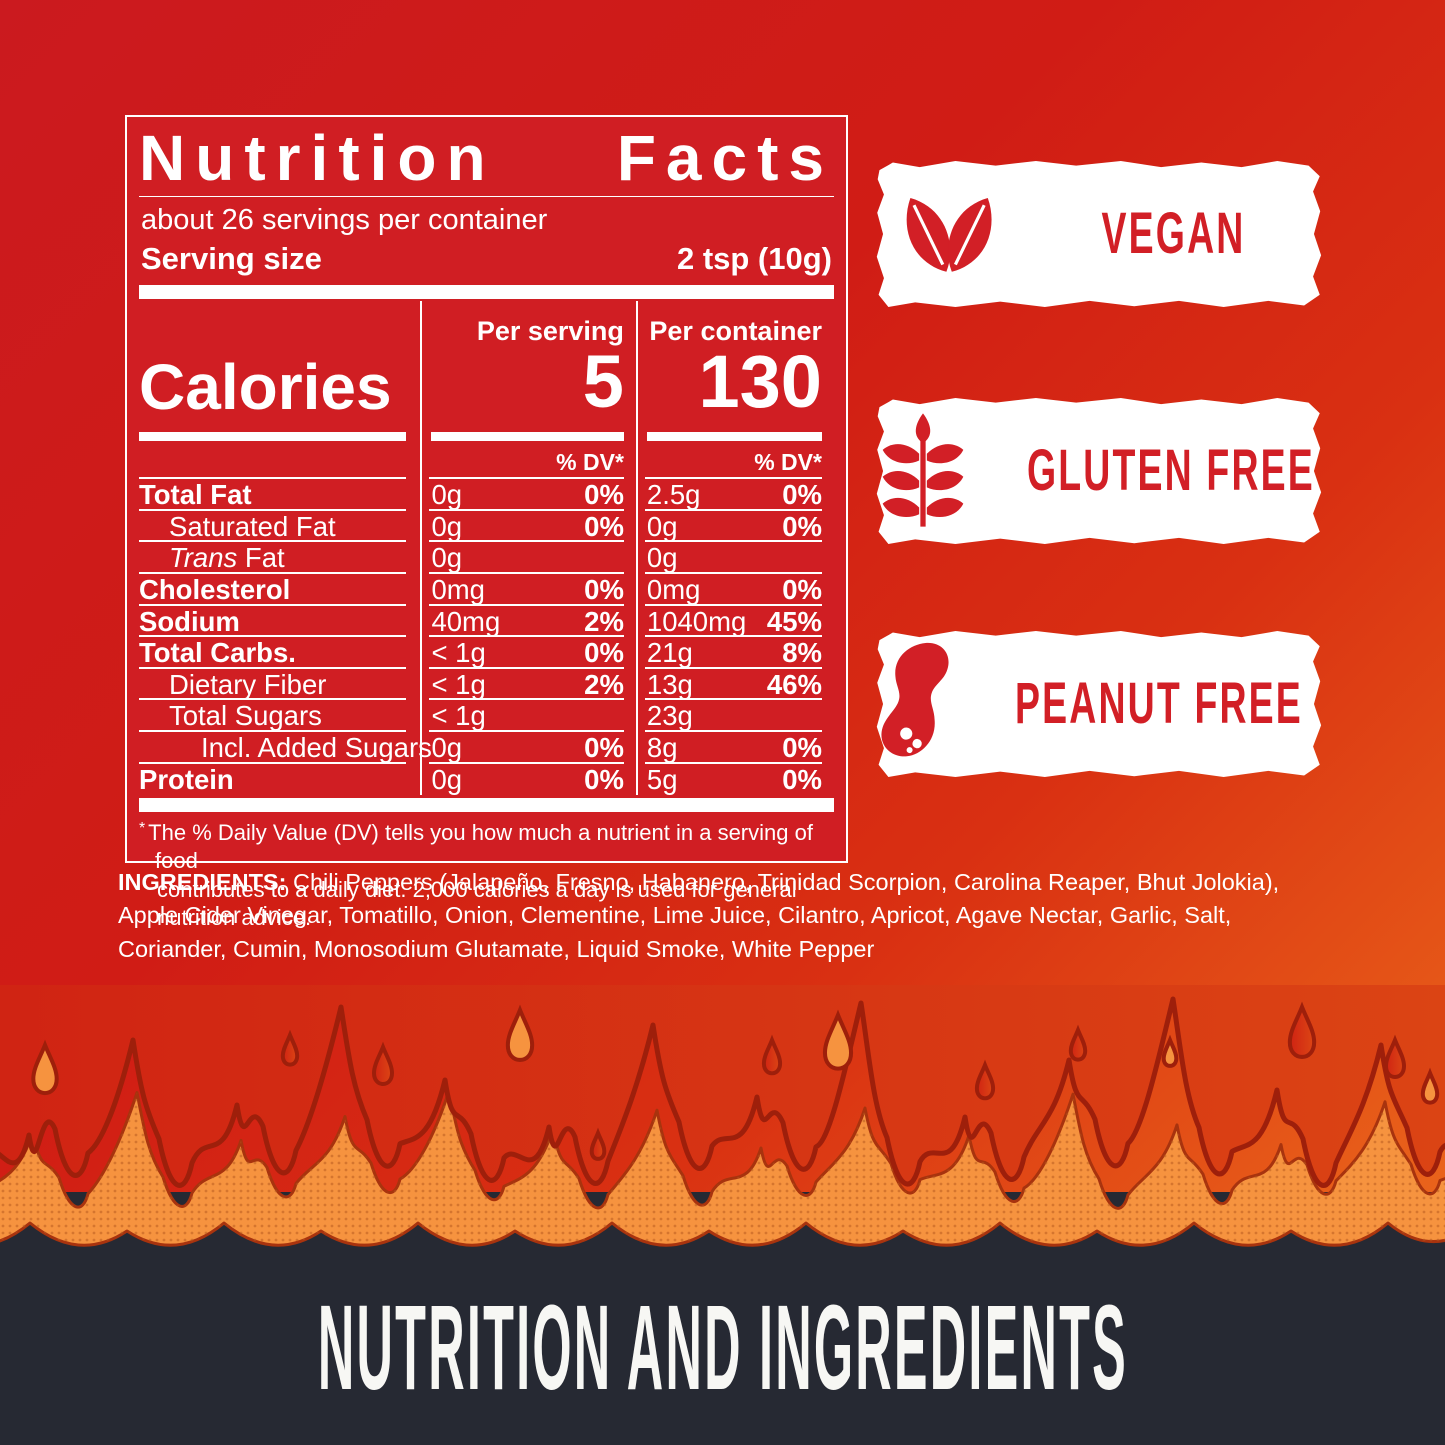 The image size is (1445, 1445). What do you see at coordinates (279, 590) in the screenshot?
I see `nutrient-name: Cholesterol` at bounding box center [279, 590].